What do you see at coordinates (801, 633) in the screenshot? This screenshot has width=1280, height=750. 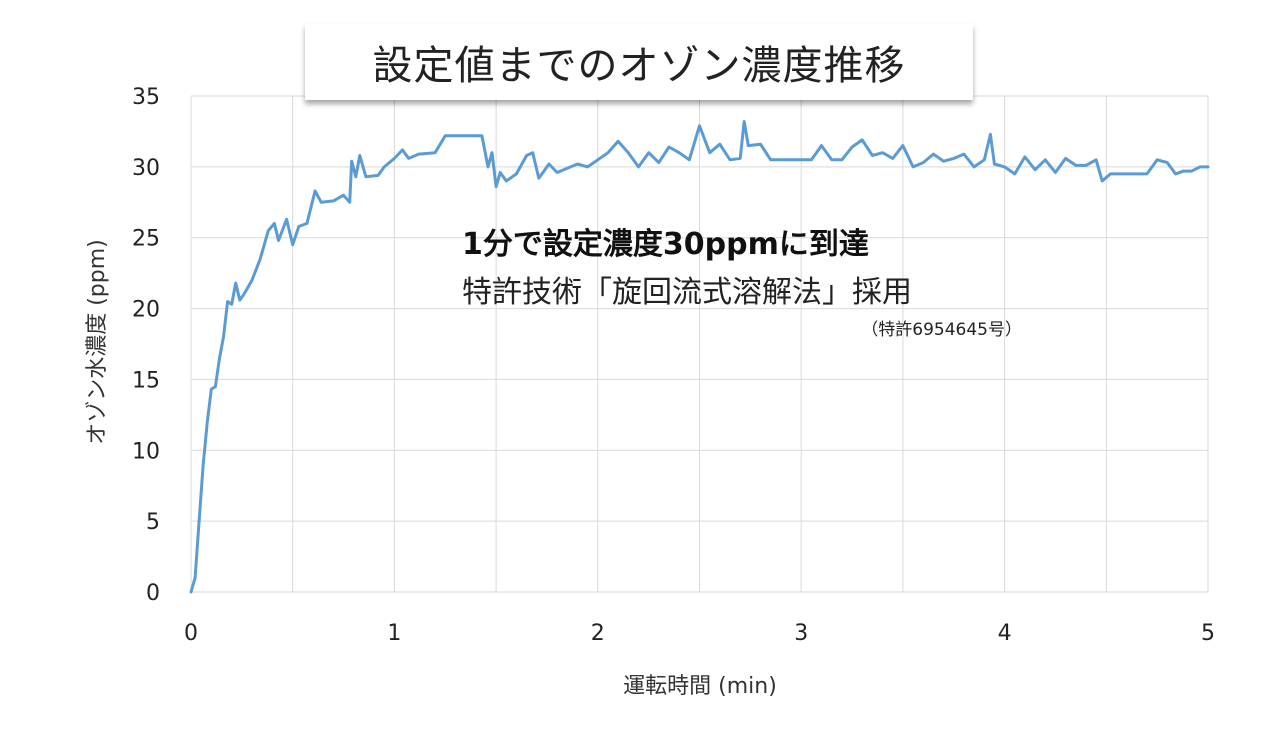 I see `x-tick-label: 3` at bounding box center [801, 633].